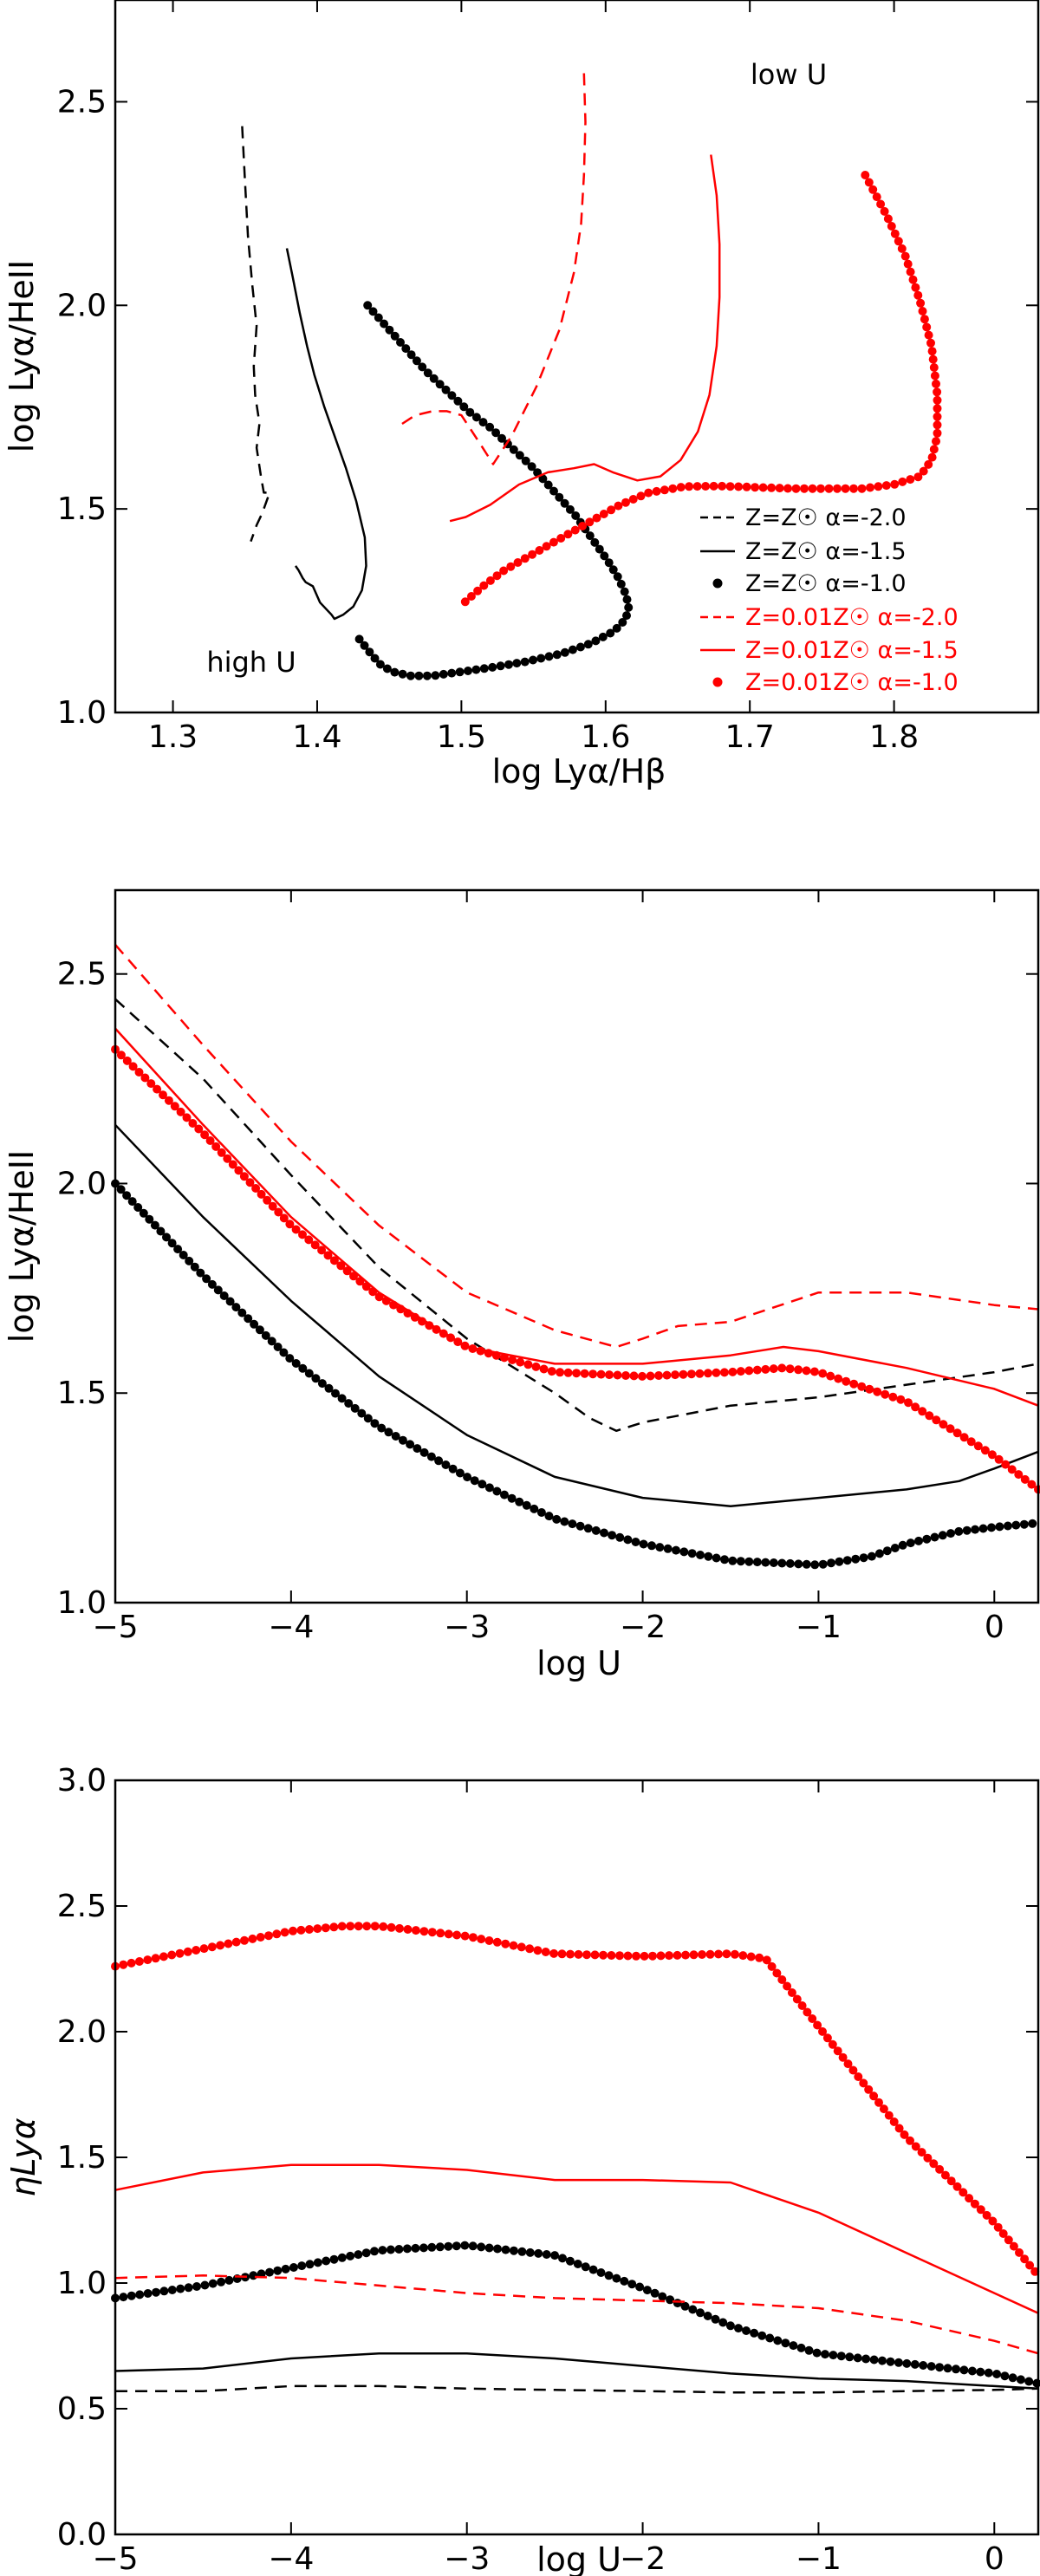 The width and height of the screenshot is (1040, 2576). I want to click on series-line, so click(576, 2314).